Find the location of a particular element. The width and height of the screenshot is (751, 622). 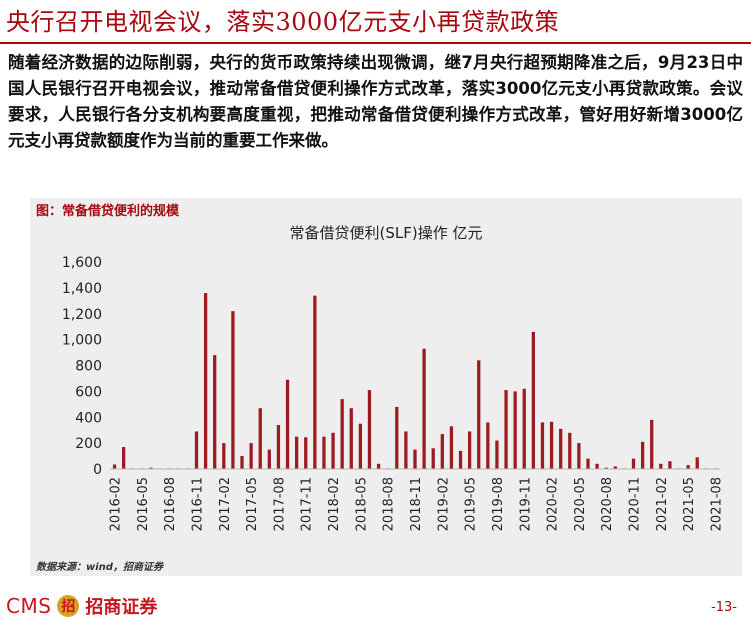

x-tick-label: 2017-05 is located at coordinates (252, 504).